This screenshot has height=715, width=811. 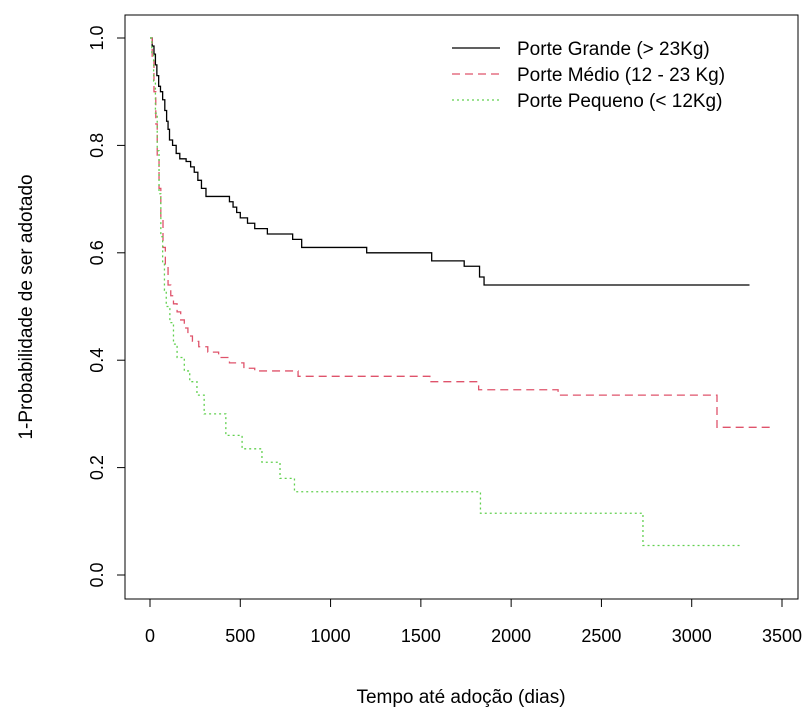 What do you see at coordinates (601, 636) in the screenshot?
I see `x-tick-label: 2500` at bounding box center [601, 636].